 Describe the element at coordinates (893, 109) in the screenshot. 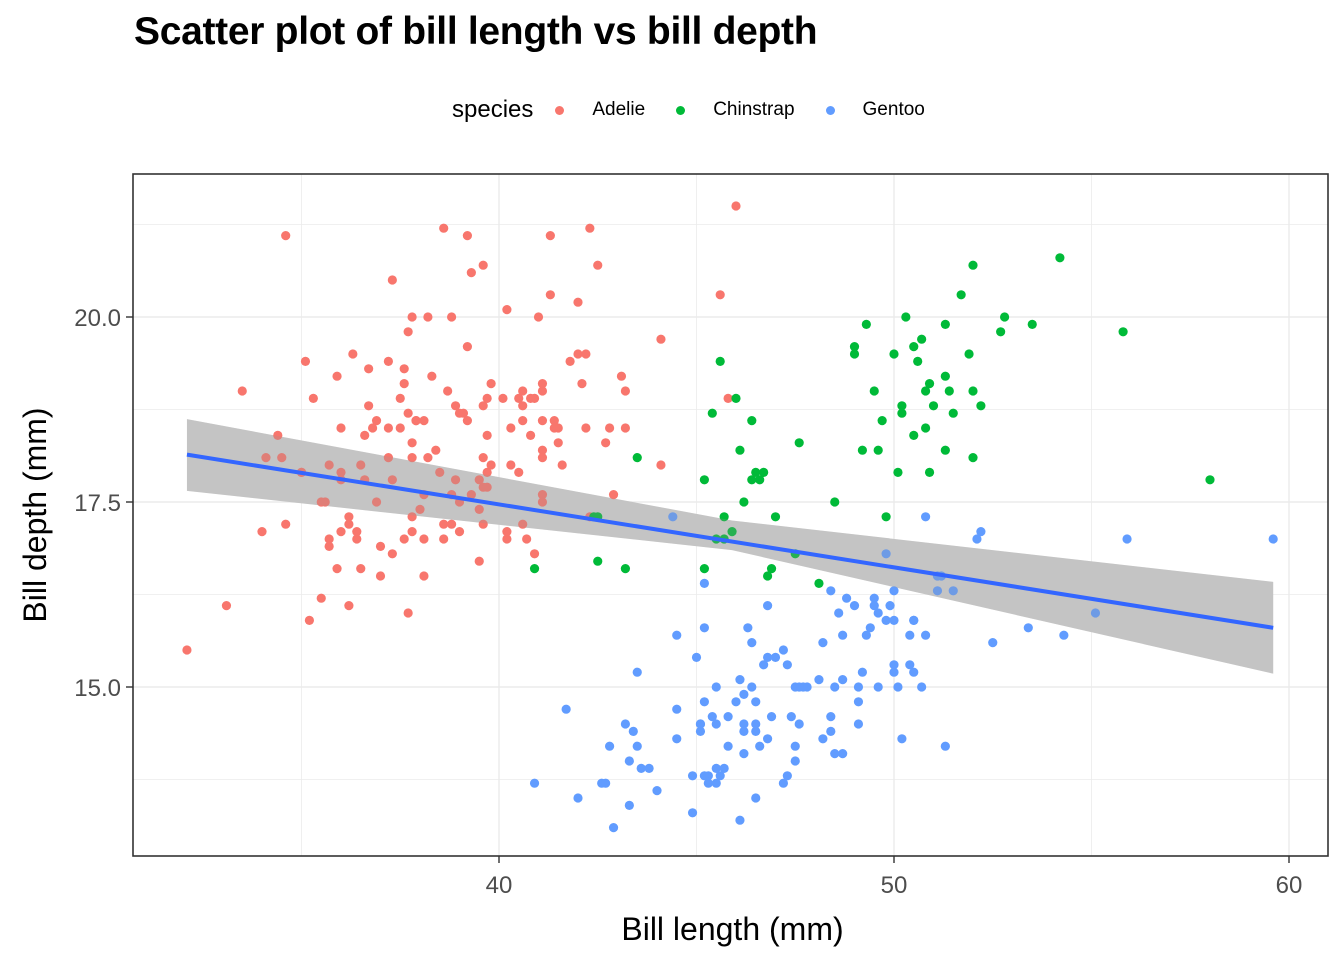

I see `legend-label-gentoo: Gentoo` at that location.